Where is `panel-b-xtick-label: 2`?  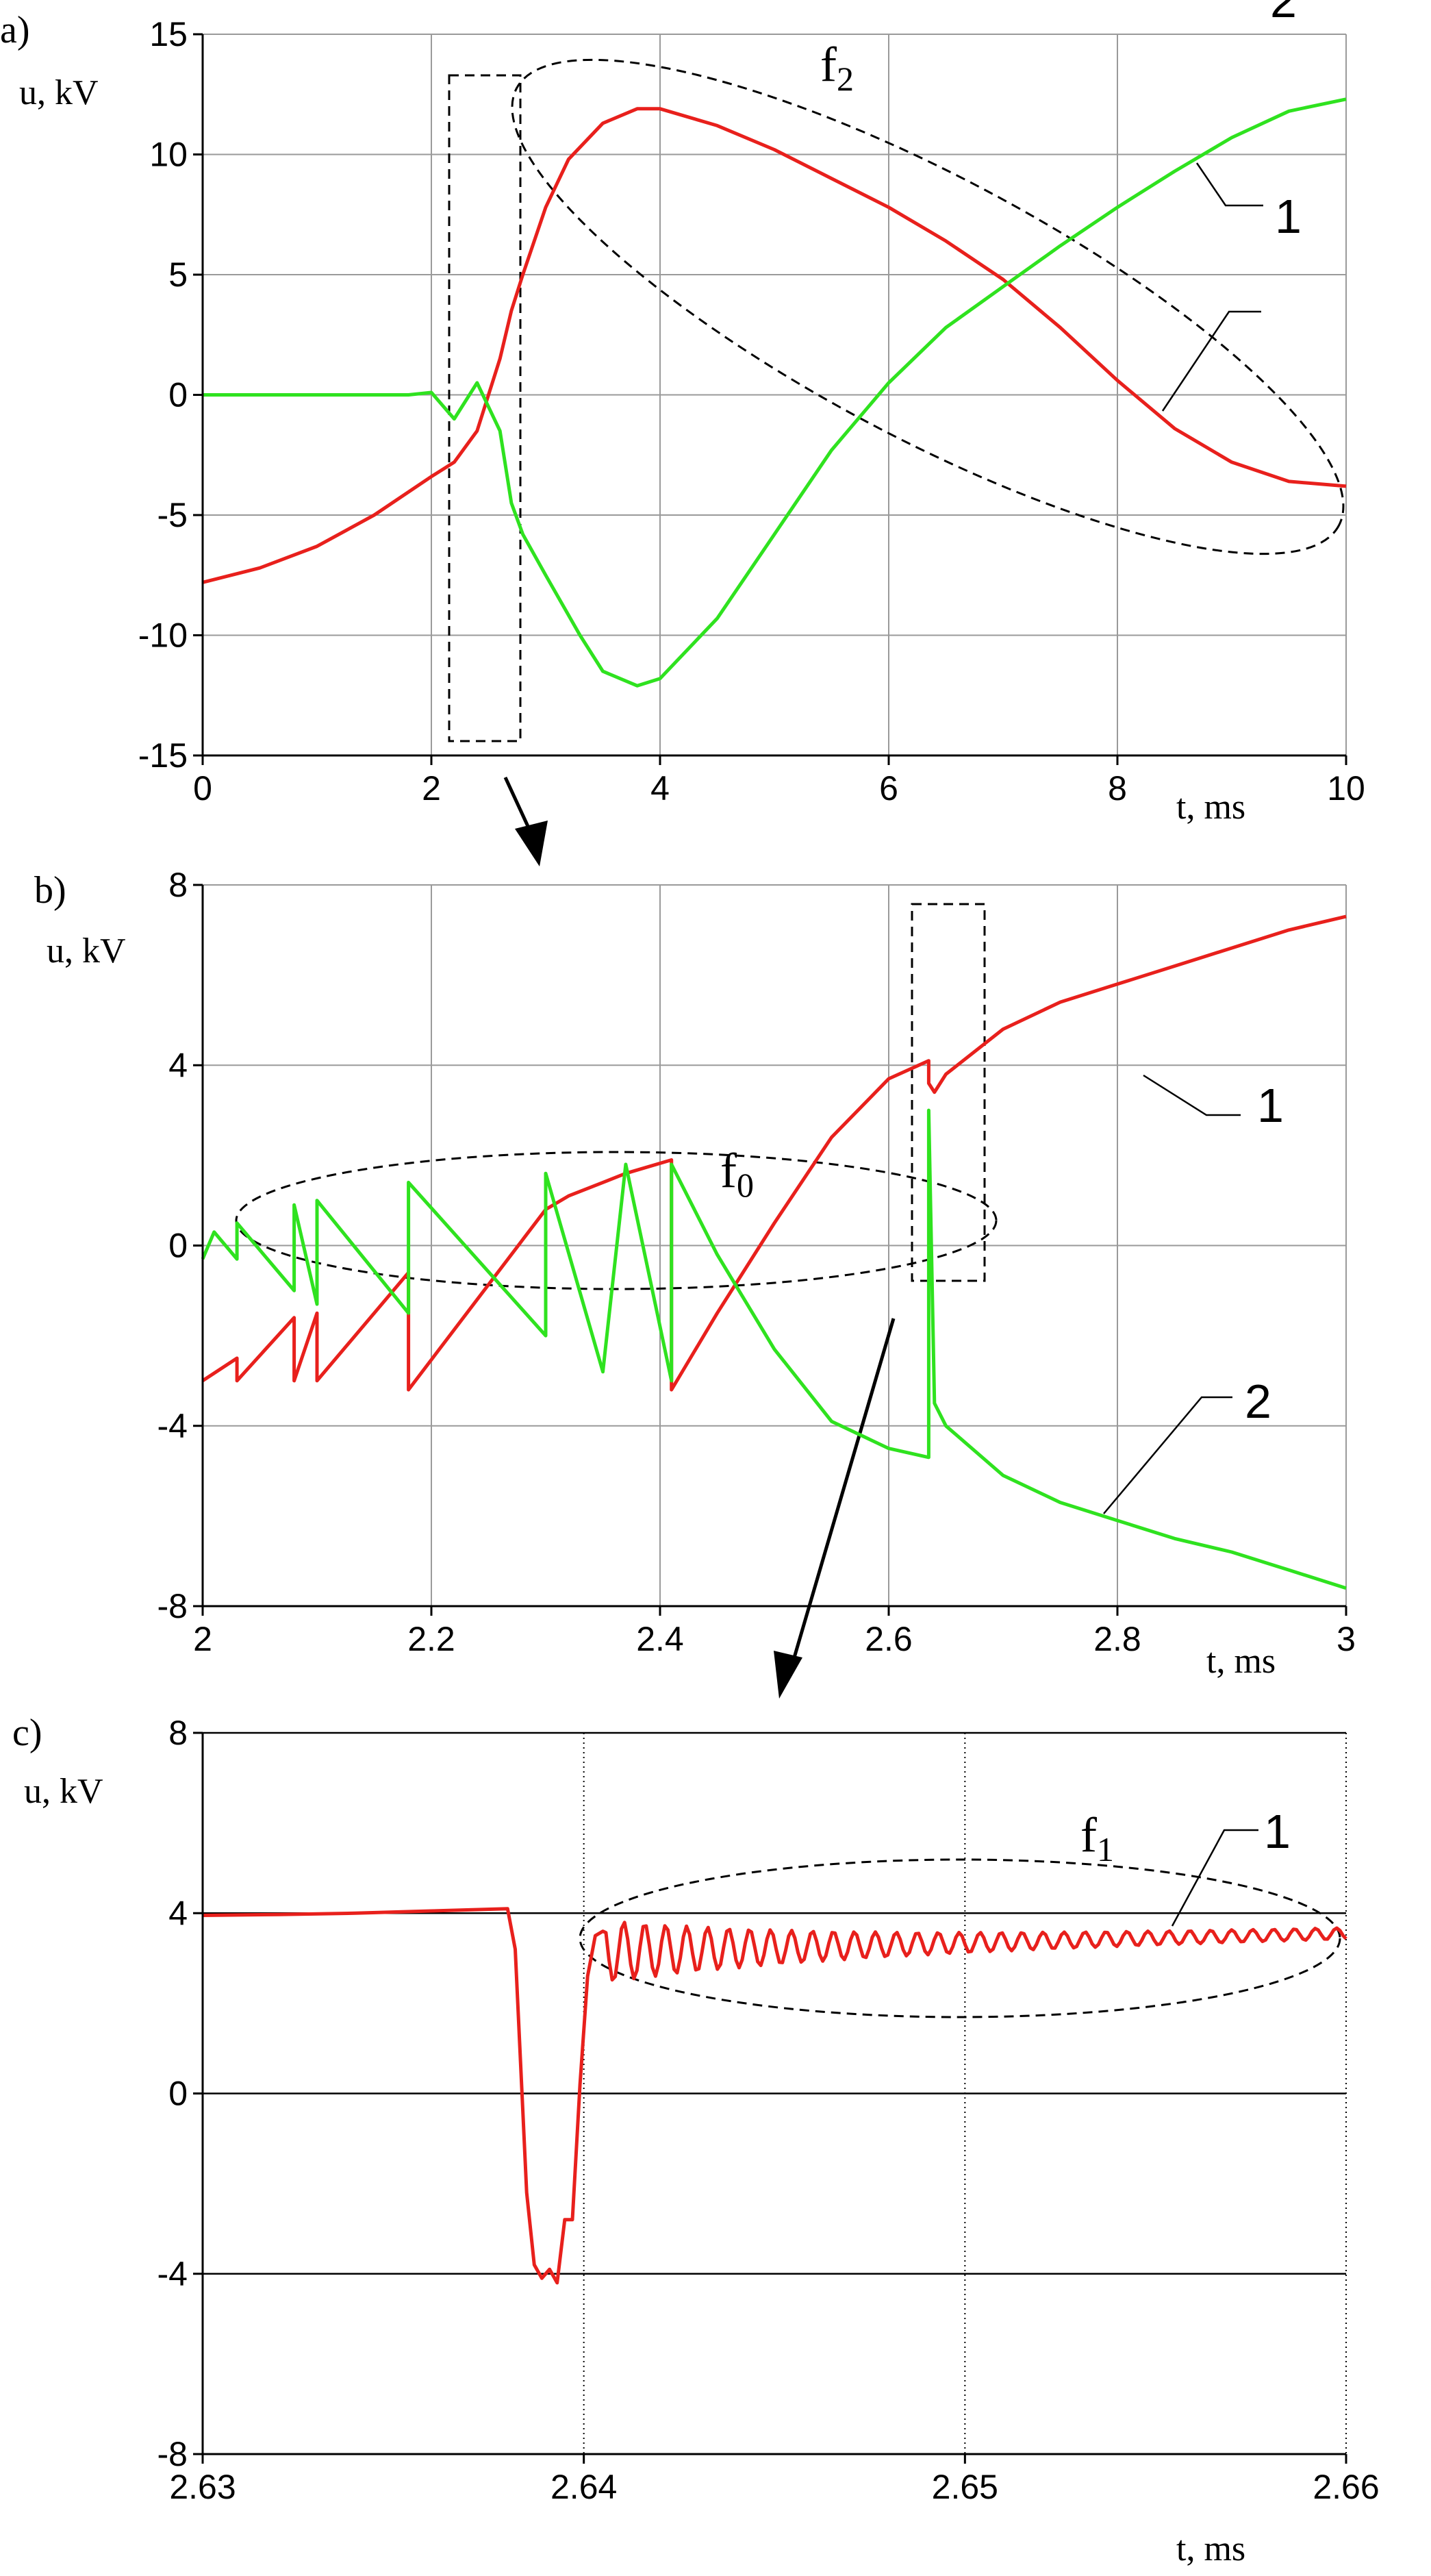 panel-b-xtick-label: 2 is located at coordinates (202, 1639).